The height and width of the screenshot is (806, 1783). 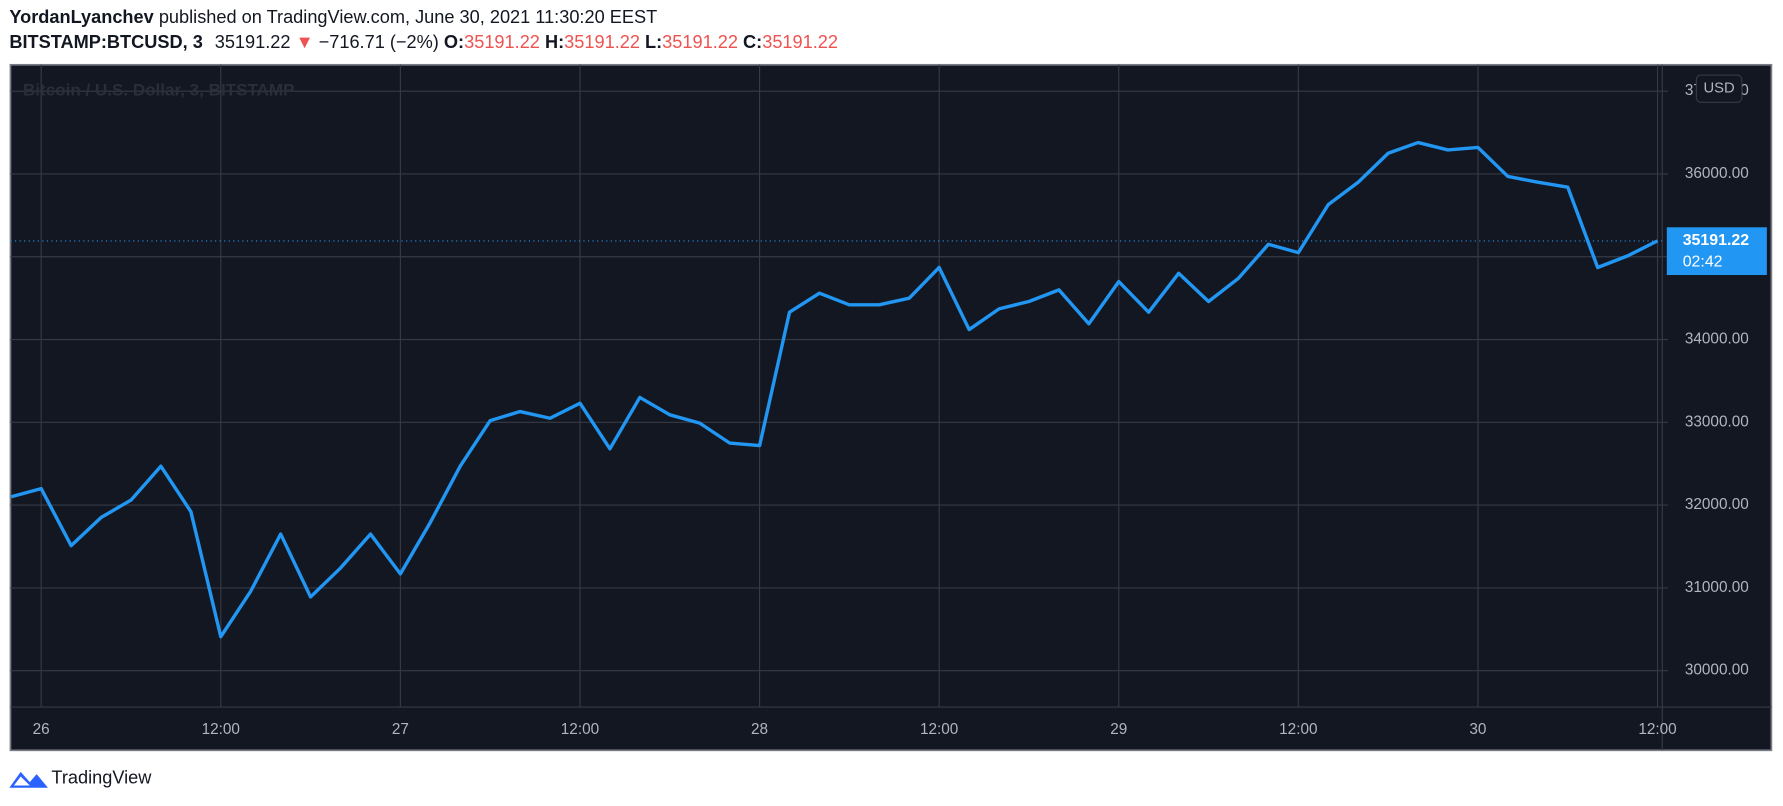 What do you see at coordinates (653, 42) in the screenshot?
I see `ohlc-label: L:` at bounding box center [653, 42].